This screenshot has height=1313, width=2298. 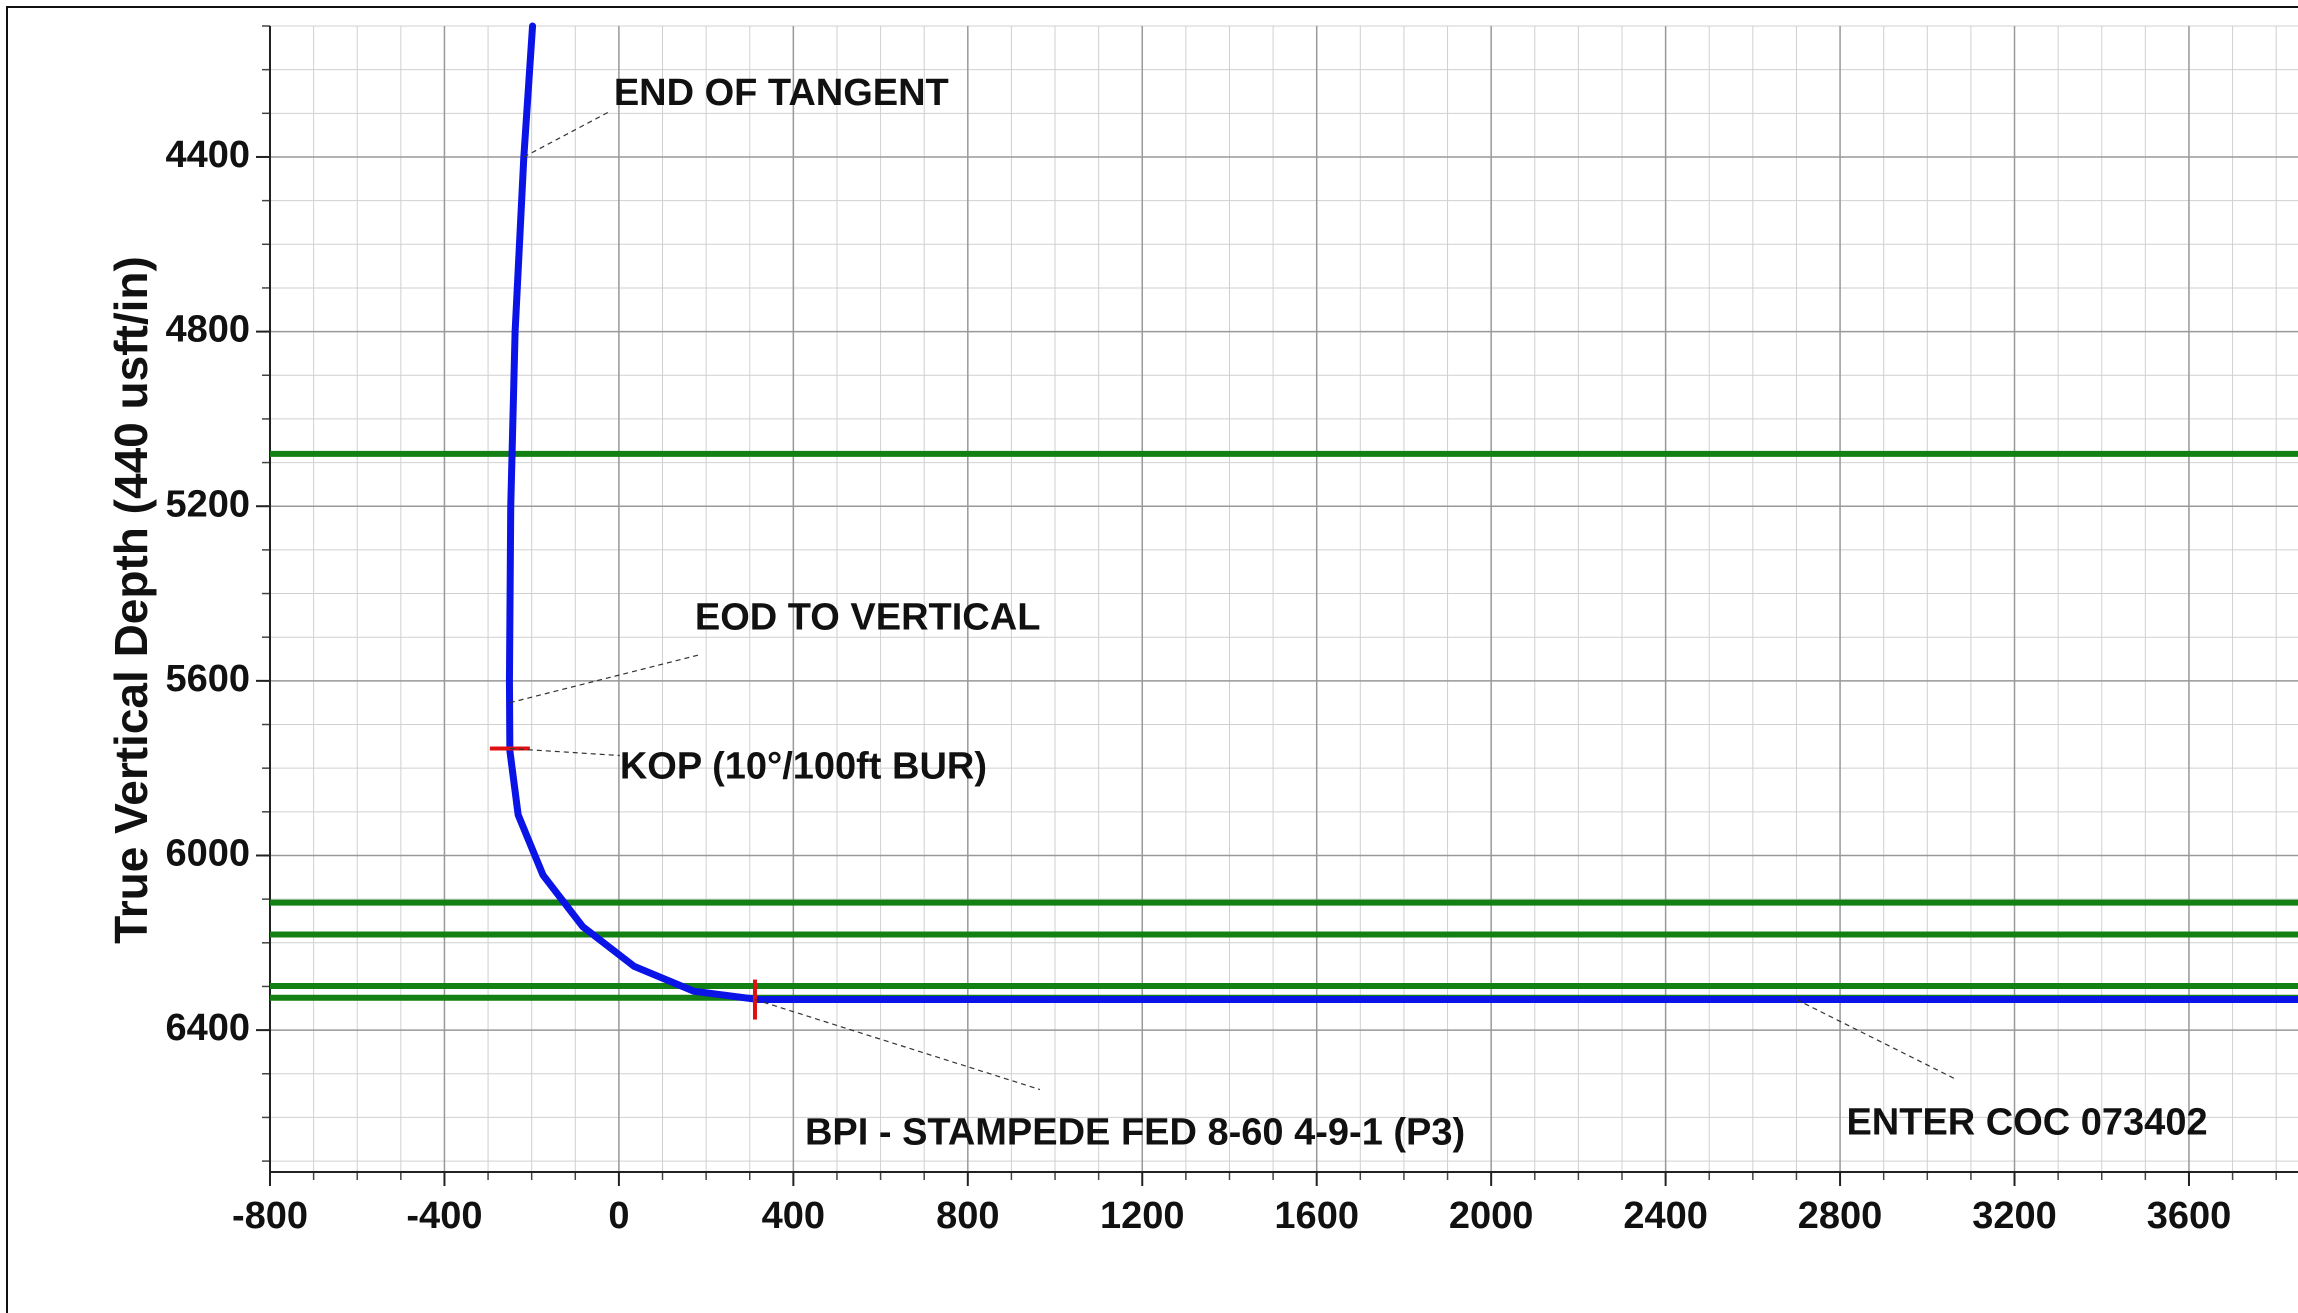 What do you see at coordinates (618, 1216) in the screenshot?
I see `x-tick-label: 0` at bounding box center [618, 1216].